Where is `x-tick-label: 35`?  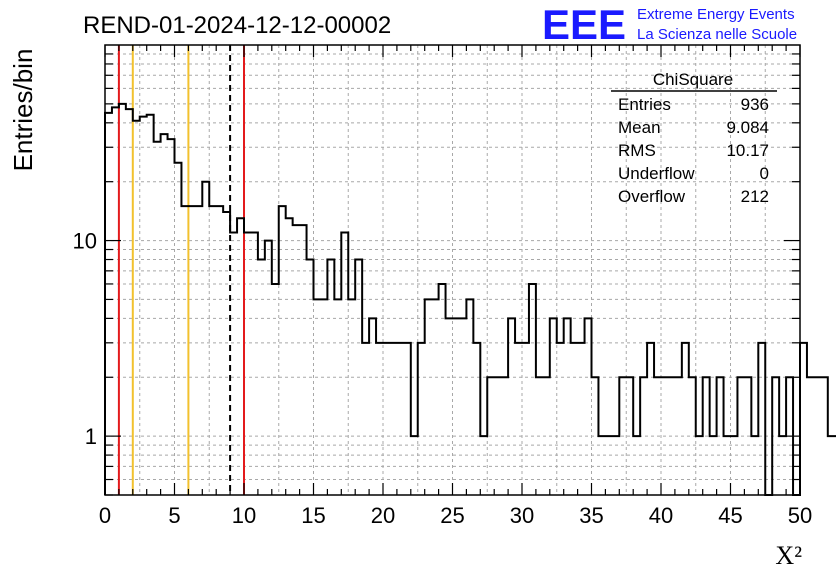
x-tick-label: 35 is located at coordinates (591, 515).